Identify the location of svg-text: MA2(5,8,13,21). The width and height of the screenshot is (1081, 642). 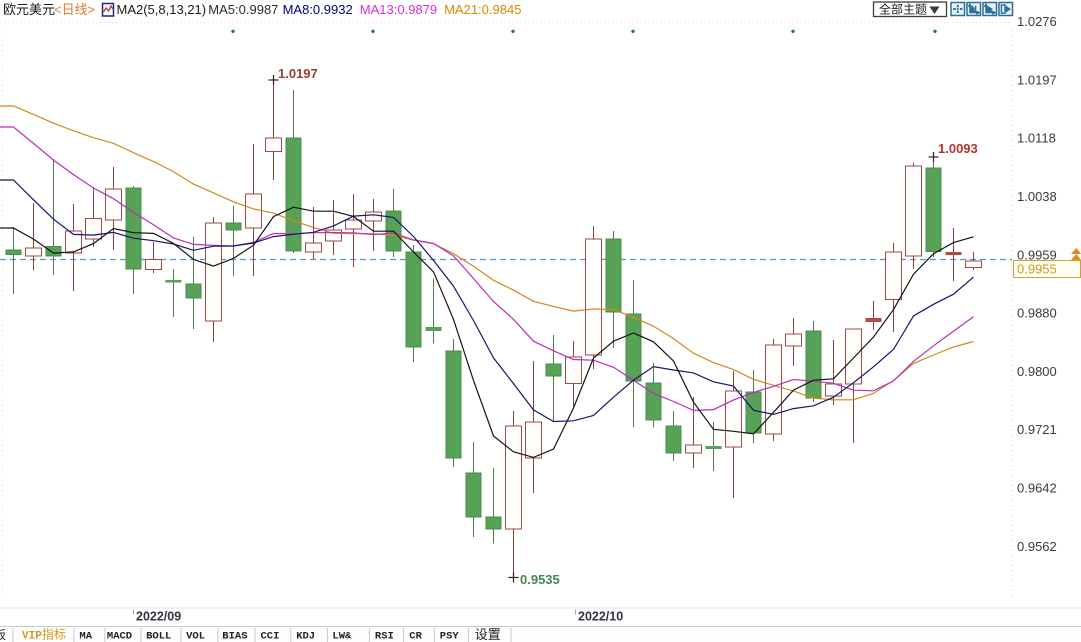
(162, 9).